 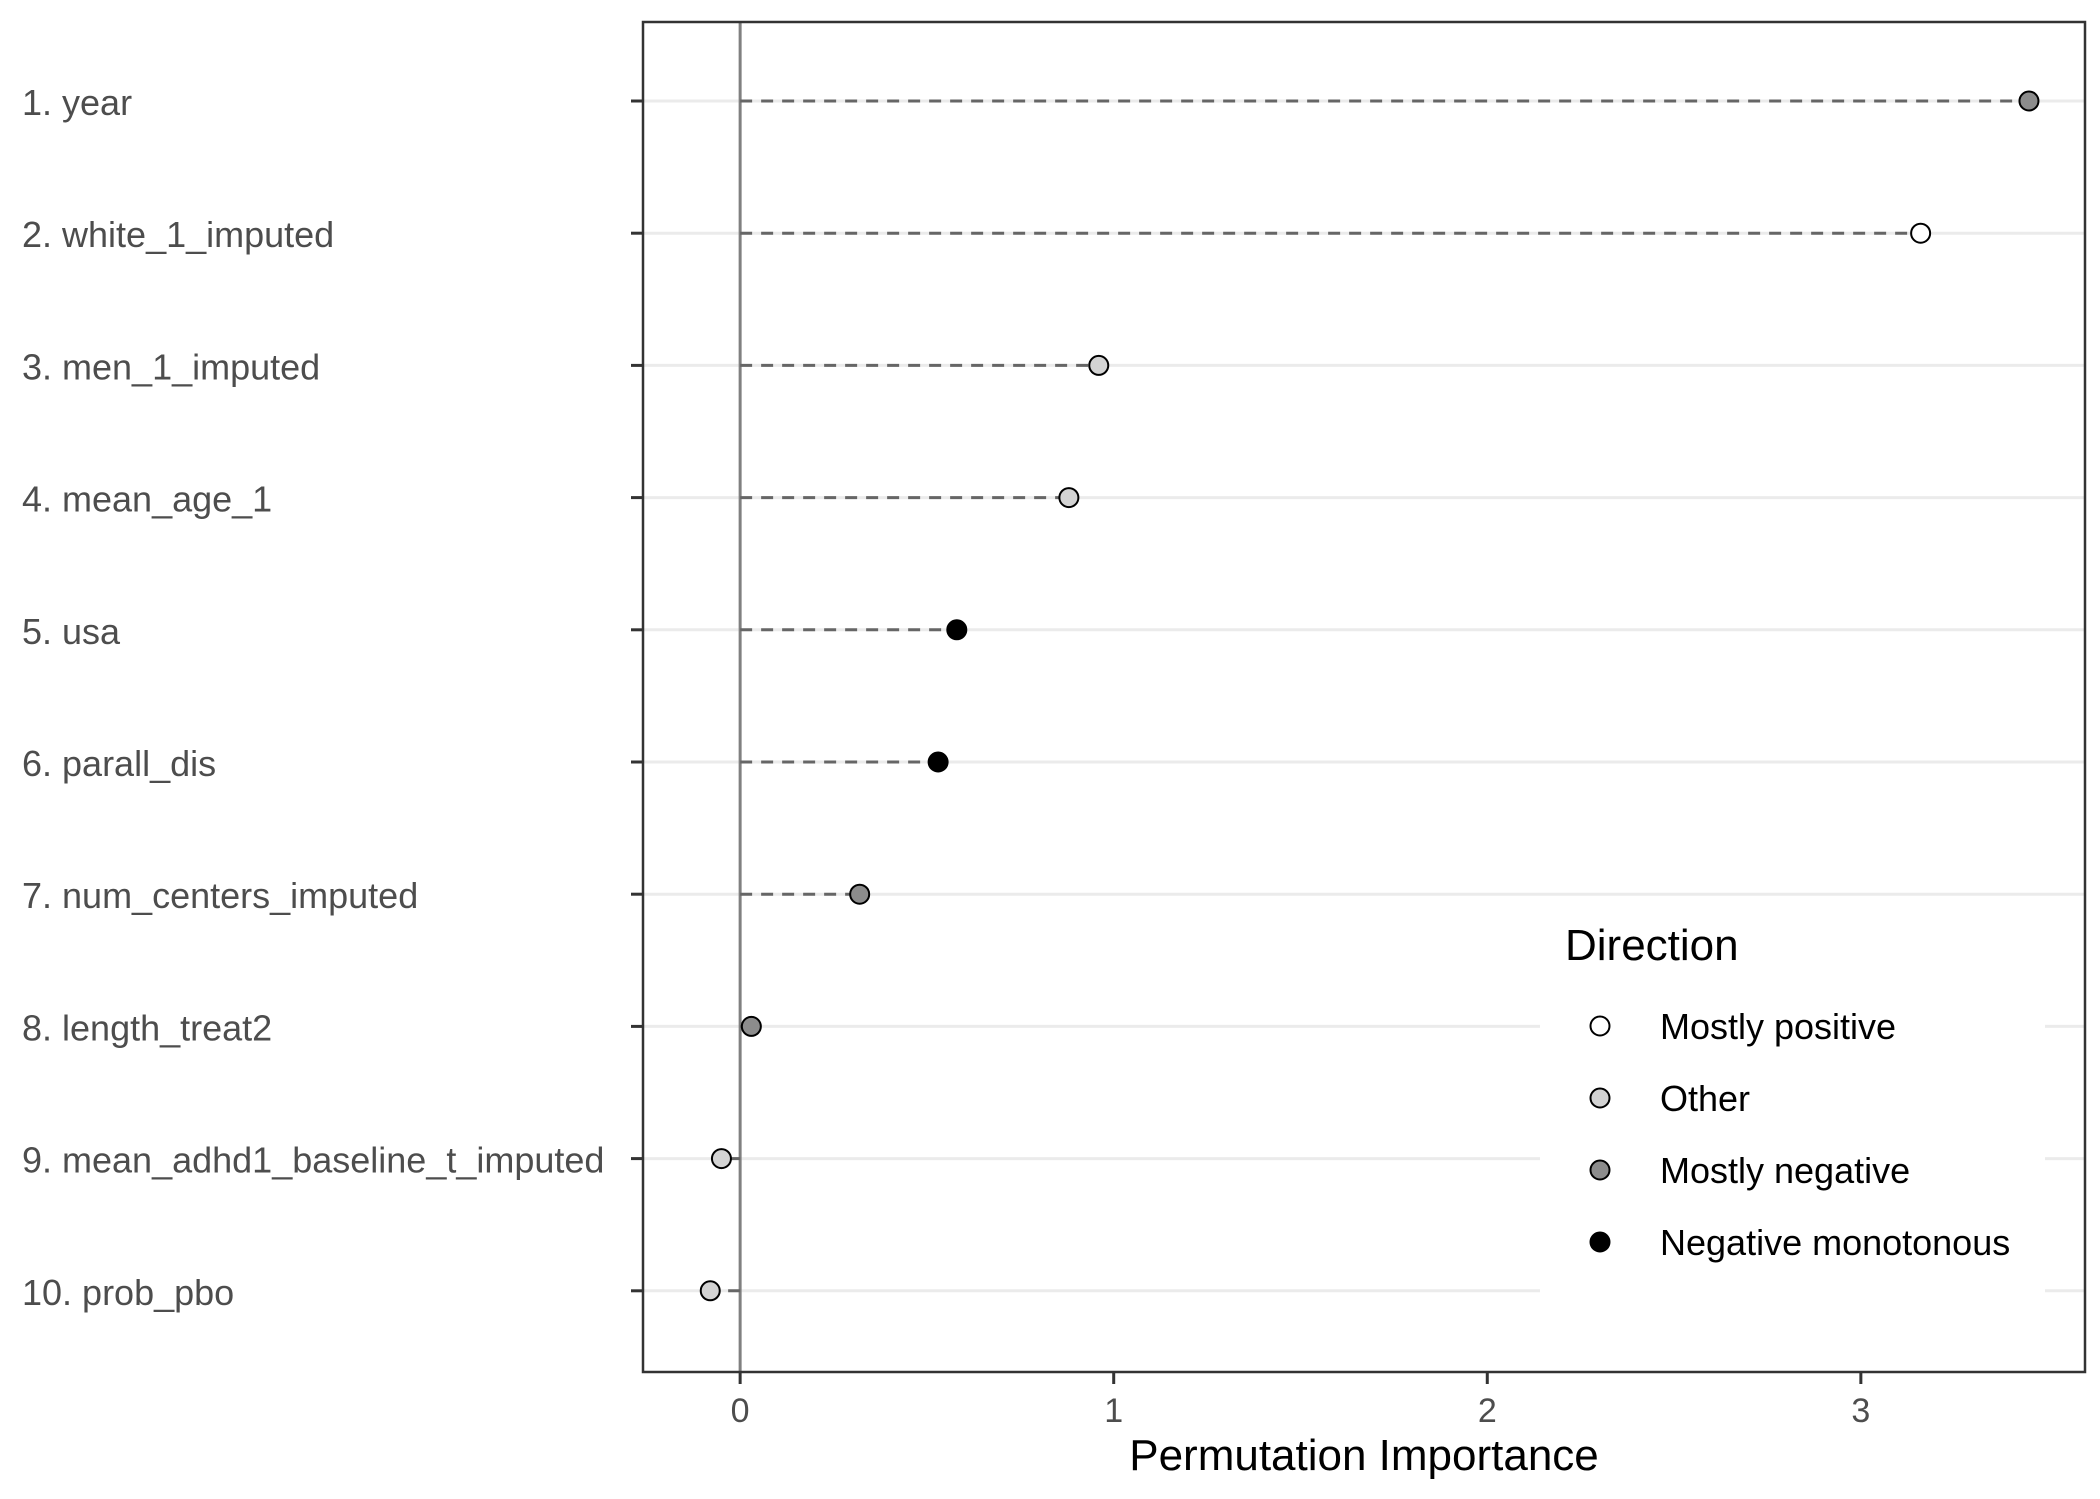 What do you see at coordinates (1364, 1455) in the screenshot?
I see `x-axis-title: Permutation Importance` at bounding box center [1364, 1455].